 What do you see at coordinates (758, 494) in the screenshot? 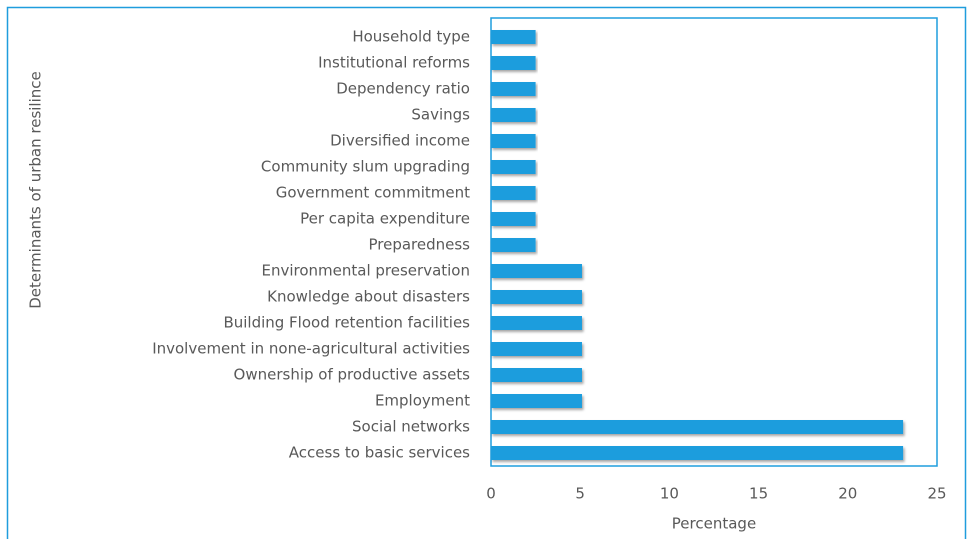
I see `x-tick-label: 15` at bounding box center [758, 494].